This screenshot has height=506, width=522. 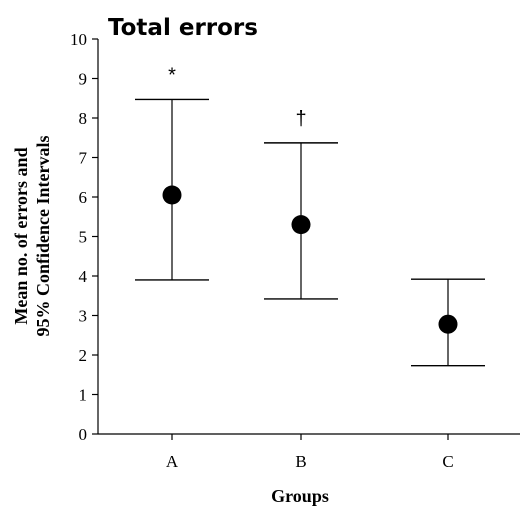 What do you see at coordinates (83, 355) in the screenshot?
I see `y-tick-label: 2` at bounding box center [83, 355].